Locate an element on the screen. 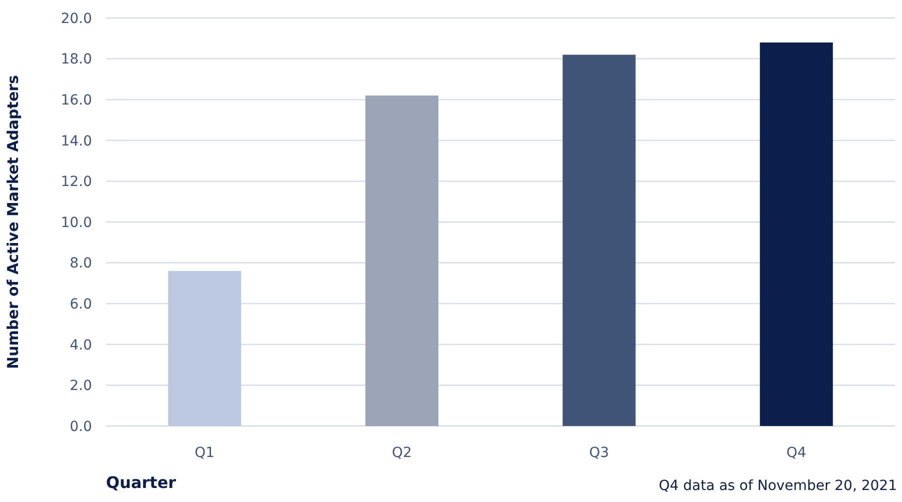 Image resolution: width=902 pixels, height=502 pixels. x-tick-label: Q2 is located at coordinates (402, 453).